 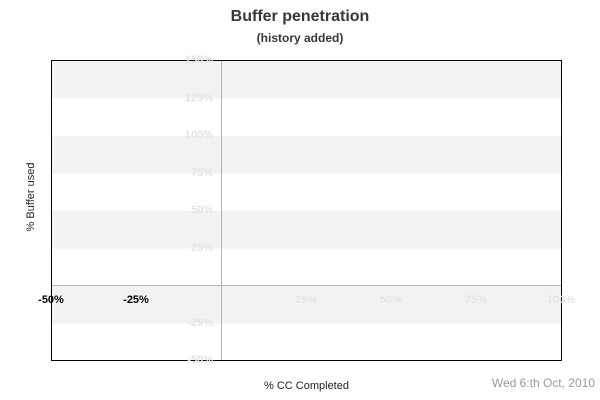 I want to click on date-label: Wed 6:th Oct, 2010, so click(x=543, y=383).